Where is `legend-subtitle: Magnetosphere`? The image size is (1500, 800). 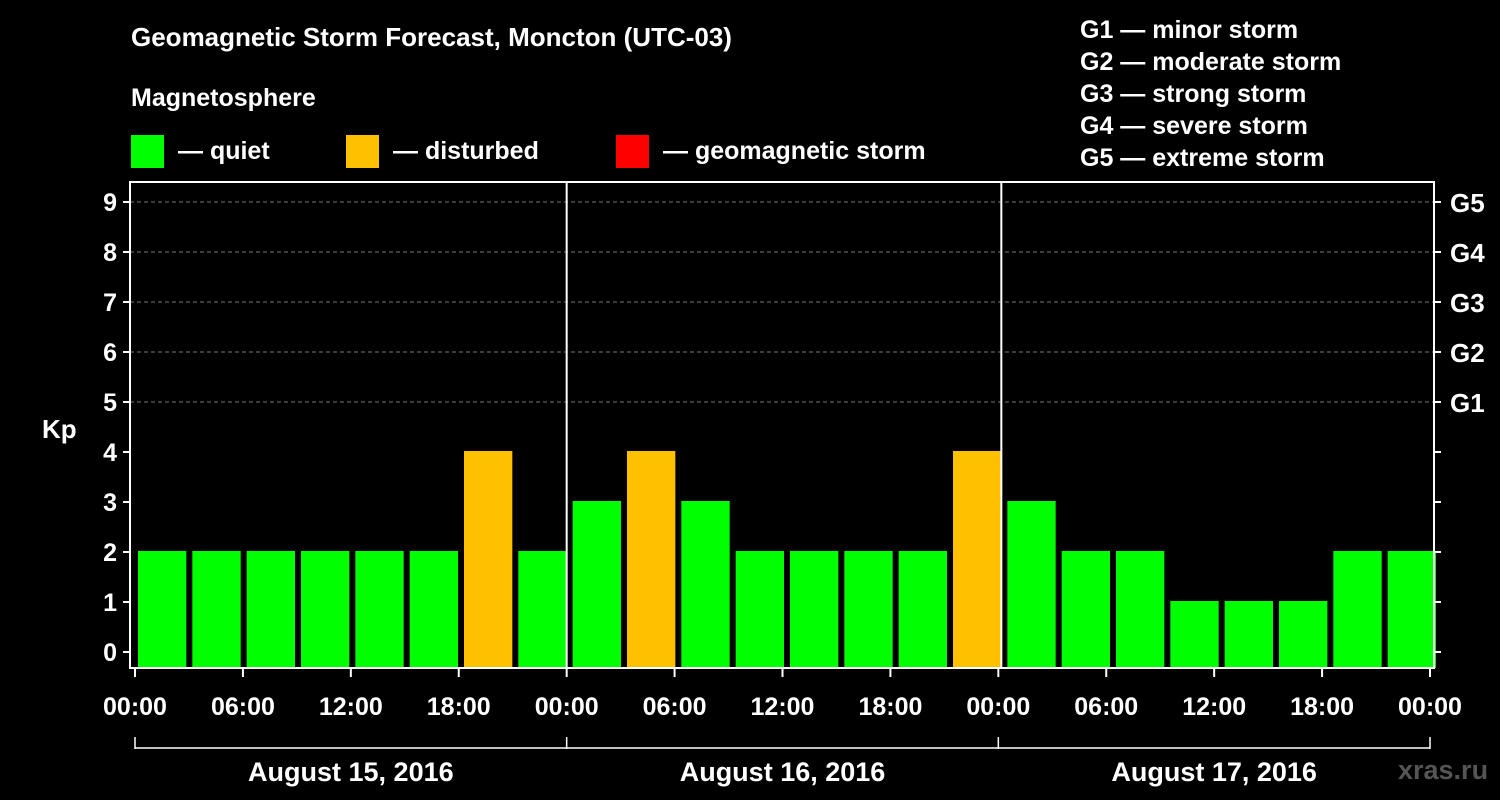
legend-subtitle: Magnetosphere is located at coordinates (223, 98).